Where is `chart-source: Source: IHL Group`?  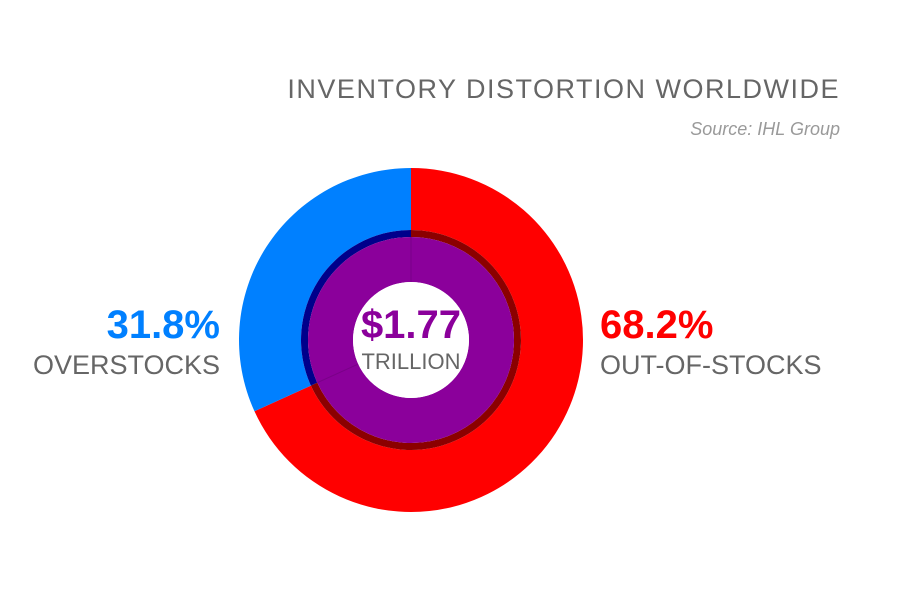
chart-source: Source: IHL Group is located at coordinates (765, 129).